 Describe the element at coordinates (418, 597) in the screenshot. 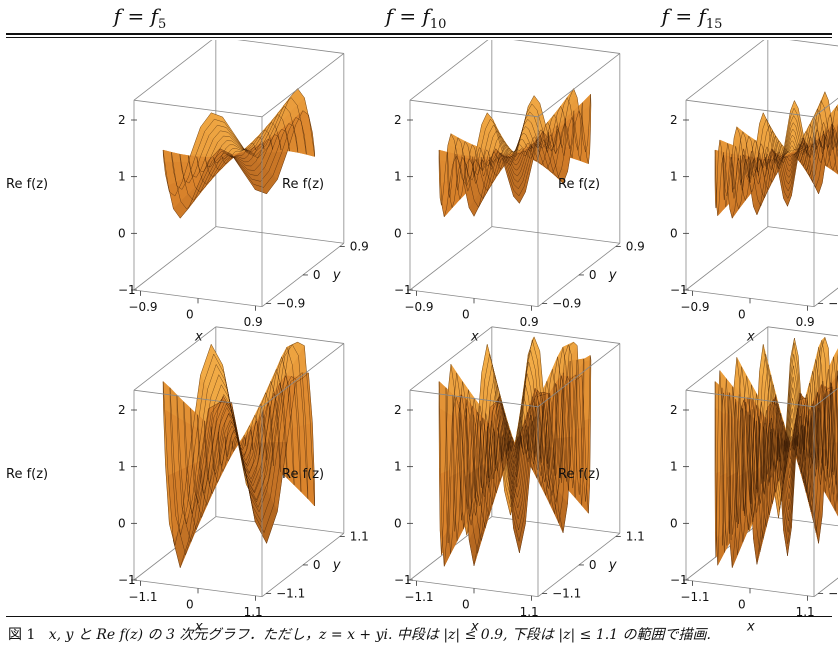

I see `x-tick-label: −1.1` at that location.